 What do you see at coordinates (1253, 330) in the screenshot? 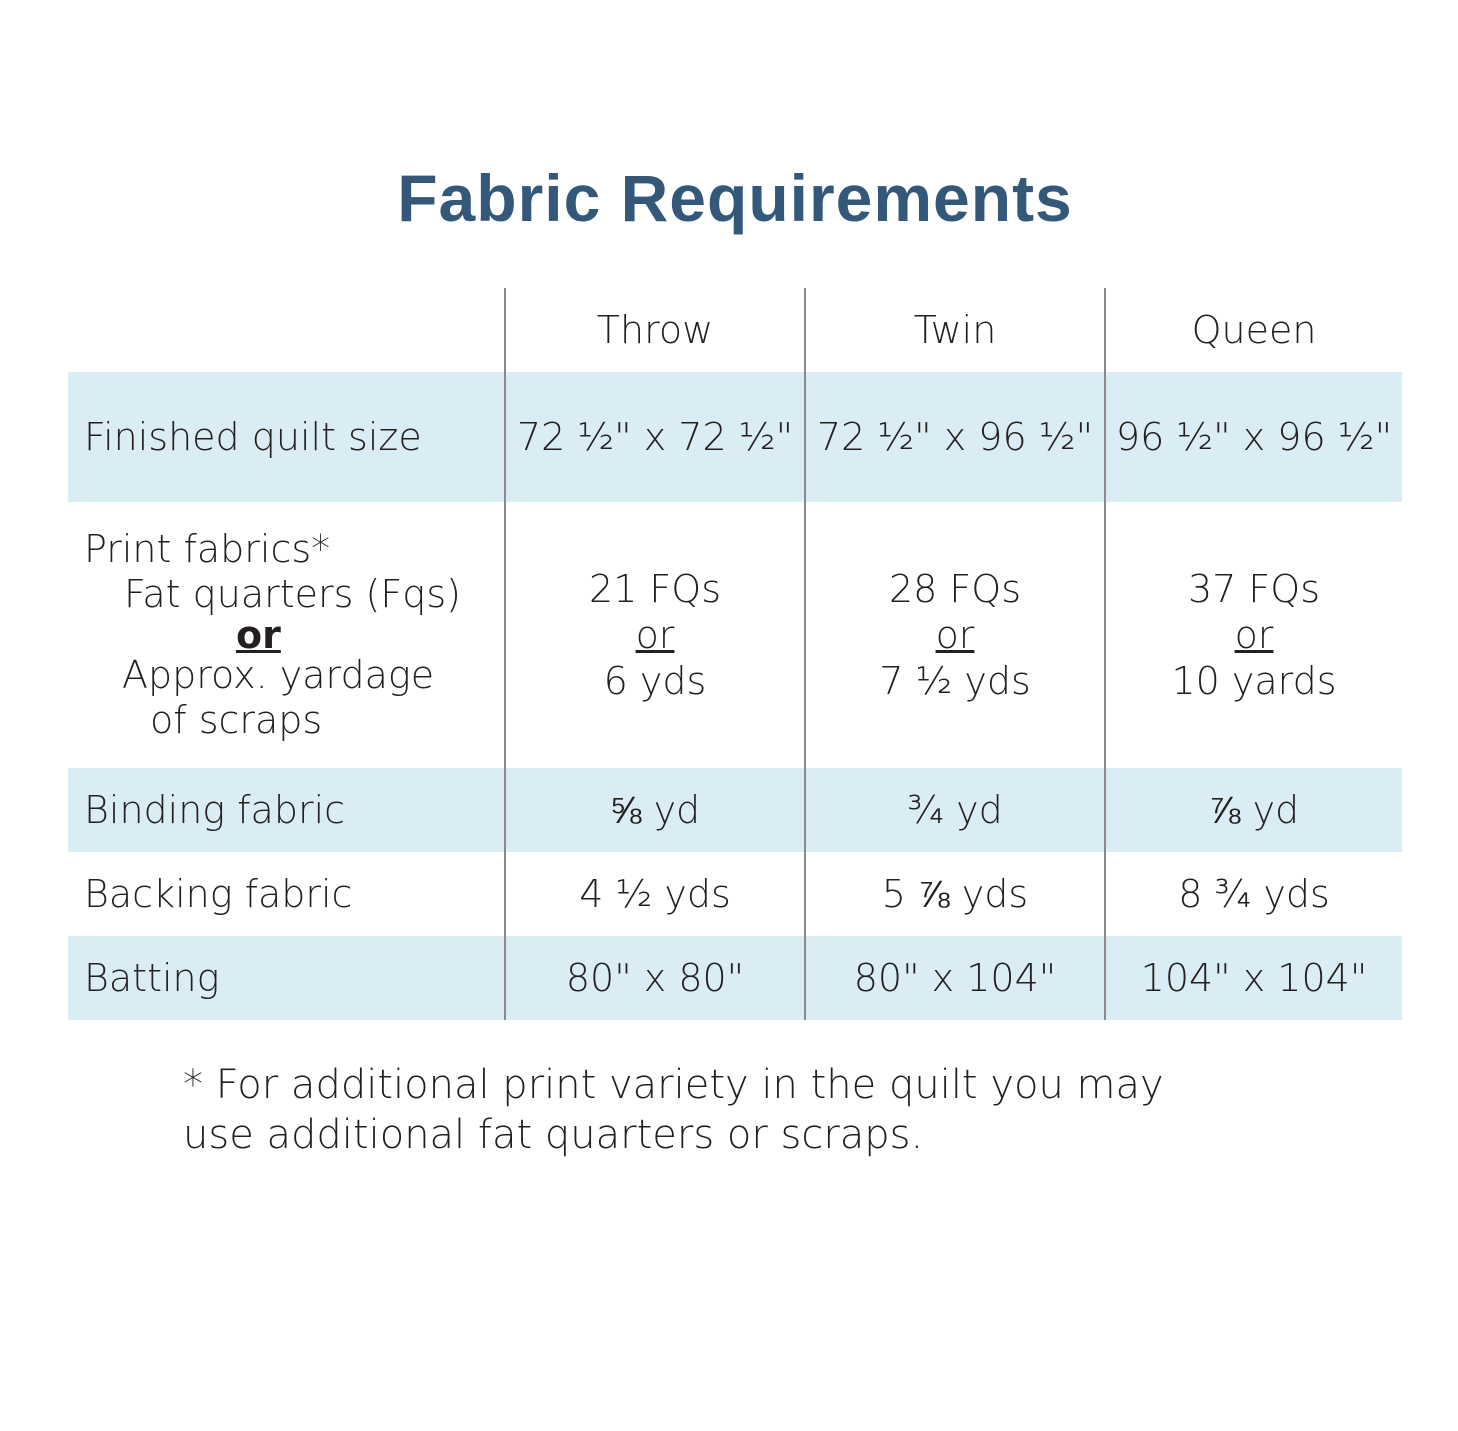
I see `column-header: Queen` at bounding box center [1253, 330].